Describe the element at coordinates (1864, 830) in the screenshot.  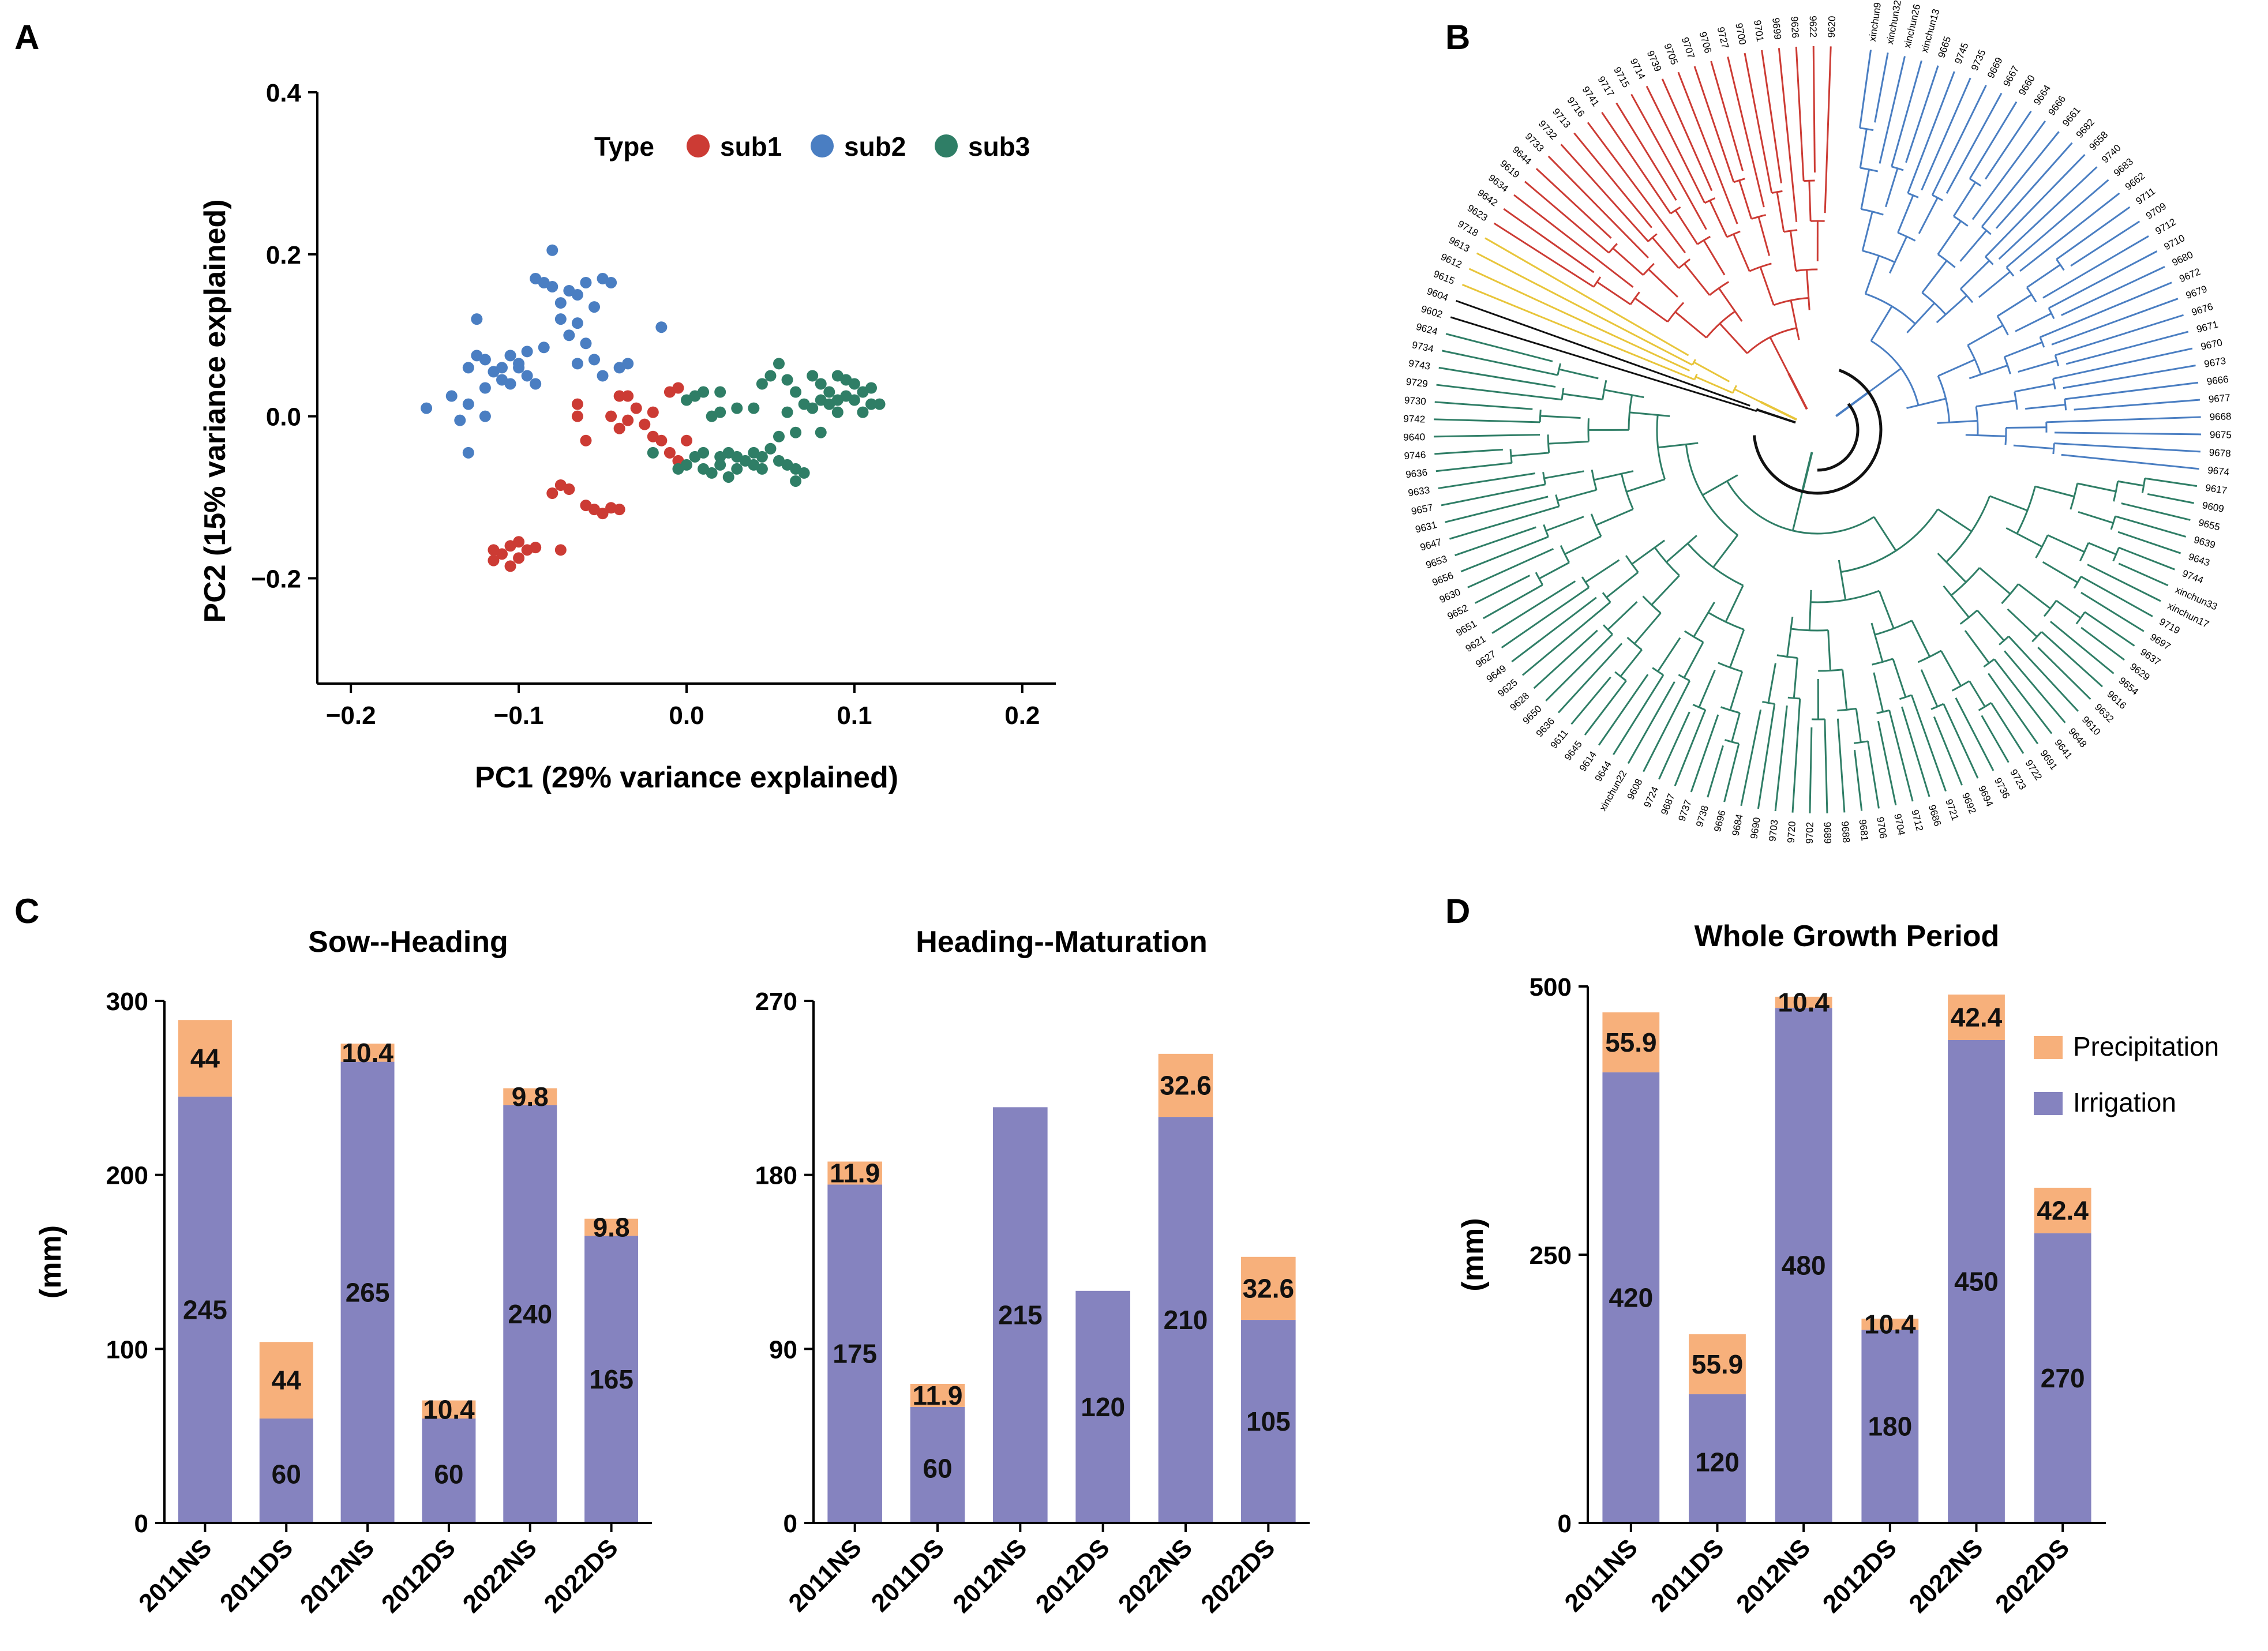
I see `tree-leaf-label: 9681` at that location.